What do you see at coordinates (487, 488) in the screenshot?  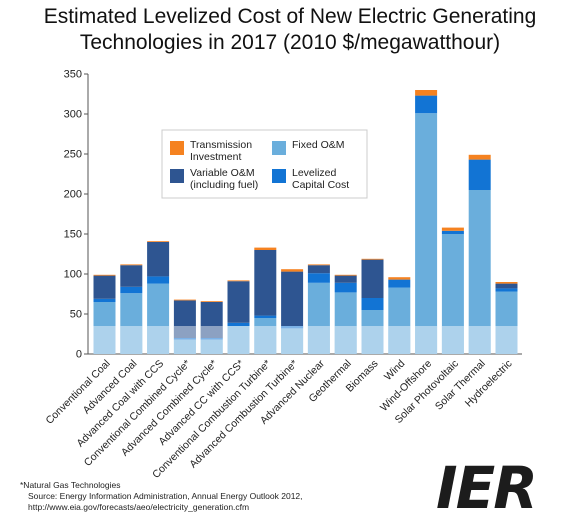 I see `ier-logo: IER` at bounding box center [487, 488].